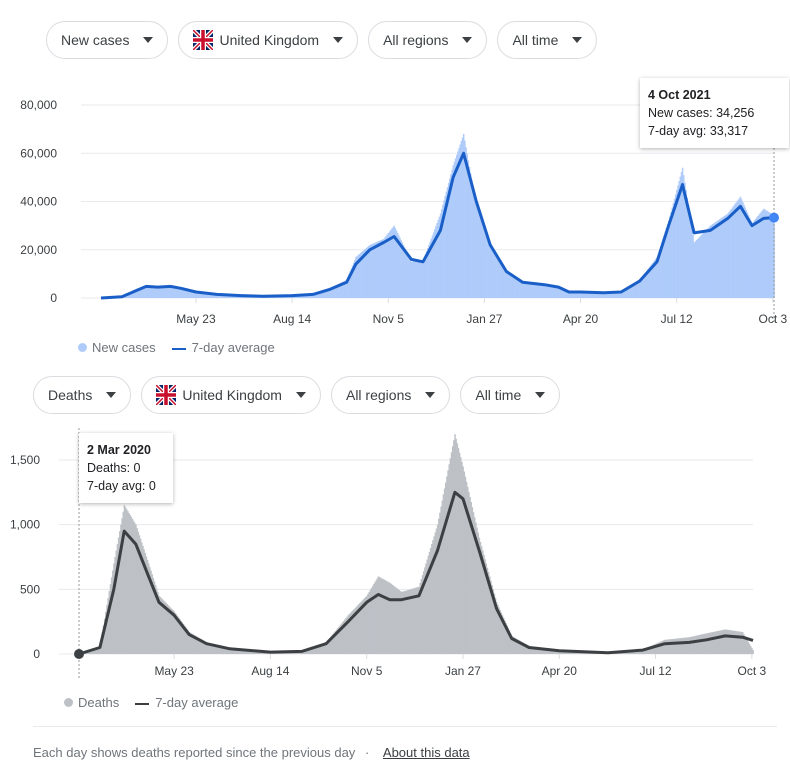  Describe the element at coordinates (772, 319) in the screenshot. I see `x-tick-label: Oct 3` at that location.